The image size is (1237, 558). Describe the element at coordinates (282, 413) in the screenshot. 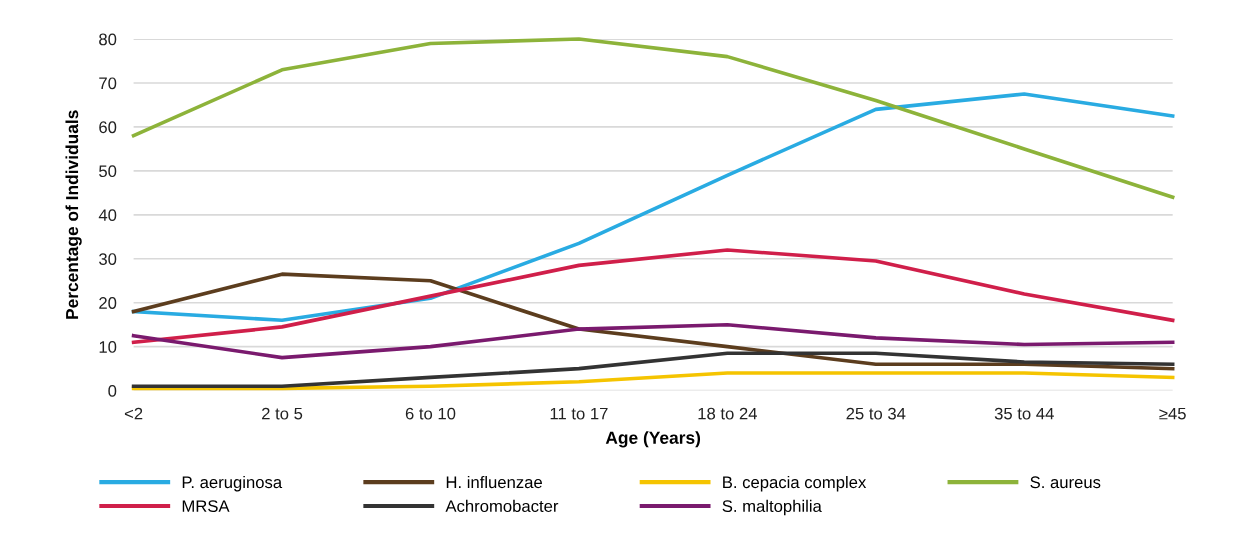

I see `x-tick-label: 2 to 5` at that location.